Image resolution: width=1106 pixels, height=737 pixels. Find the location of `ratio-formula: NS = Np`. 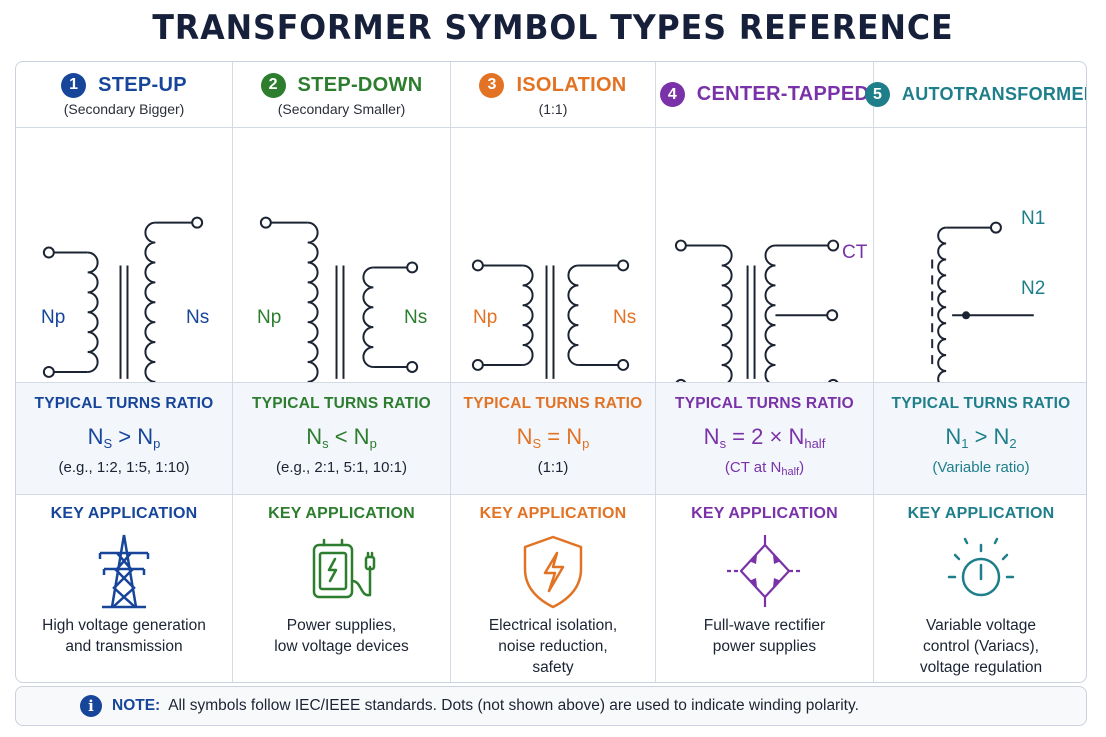

ratio-formula: NS = Np is located at coordinates (553, 437).